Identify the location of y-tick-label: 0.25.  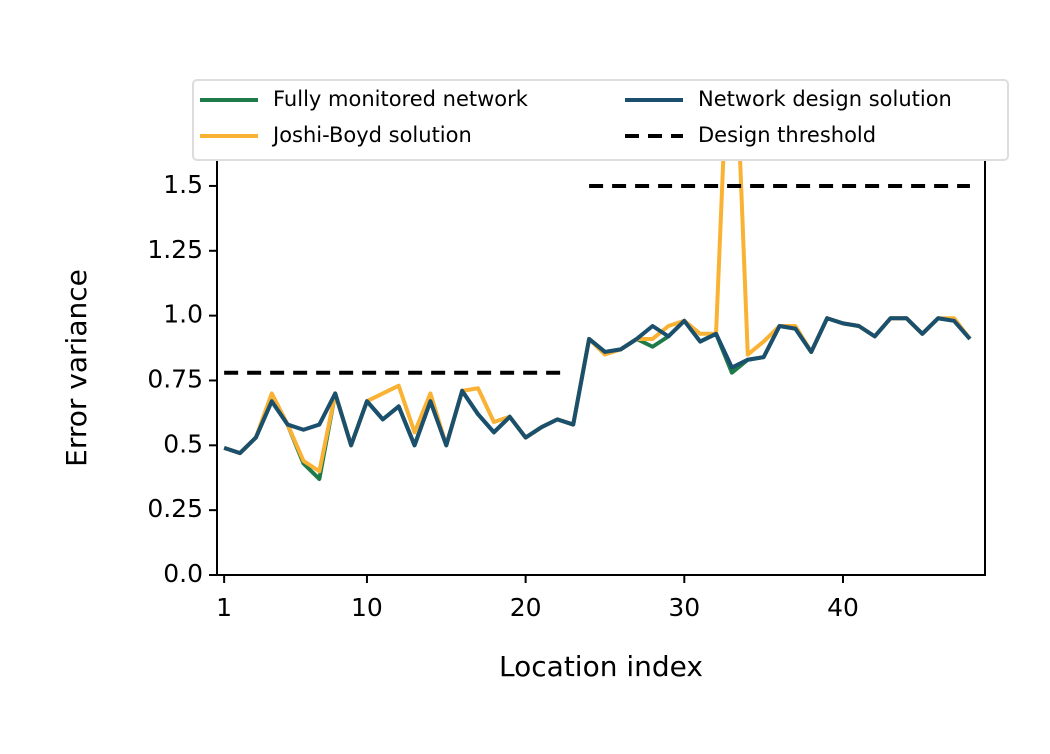
(175, 508).